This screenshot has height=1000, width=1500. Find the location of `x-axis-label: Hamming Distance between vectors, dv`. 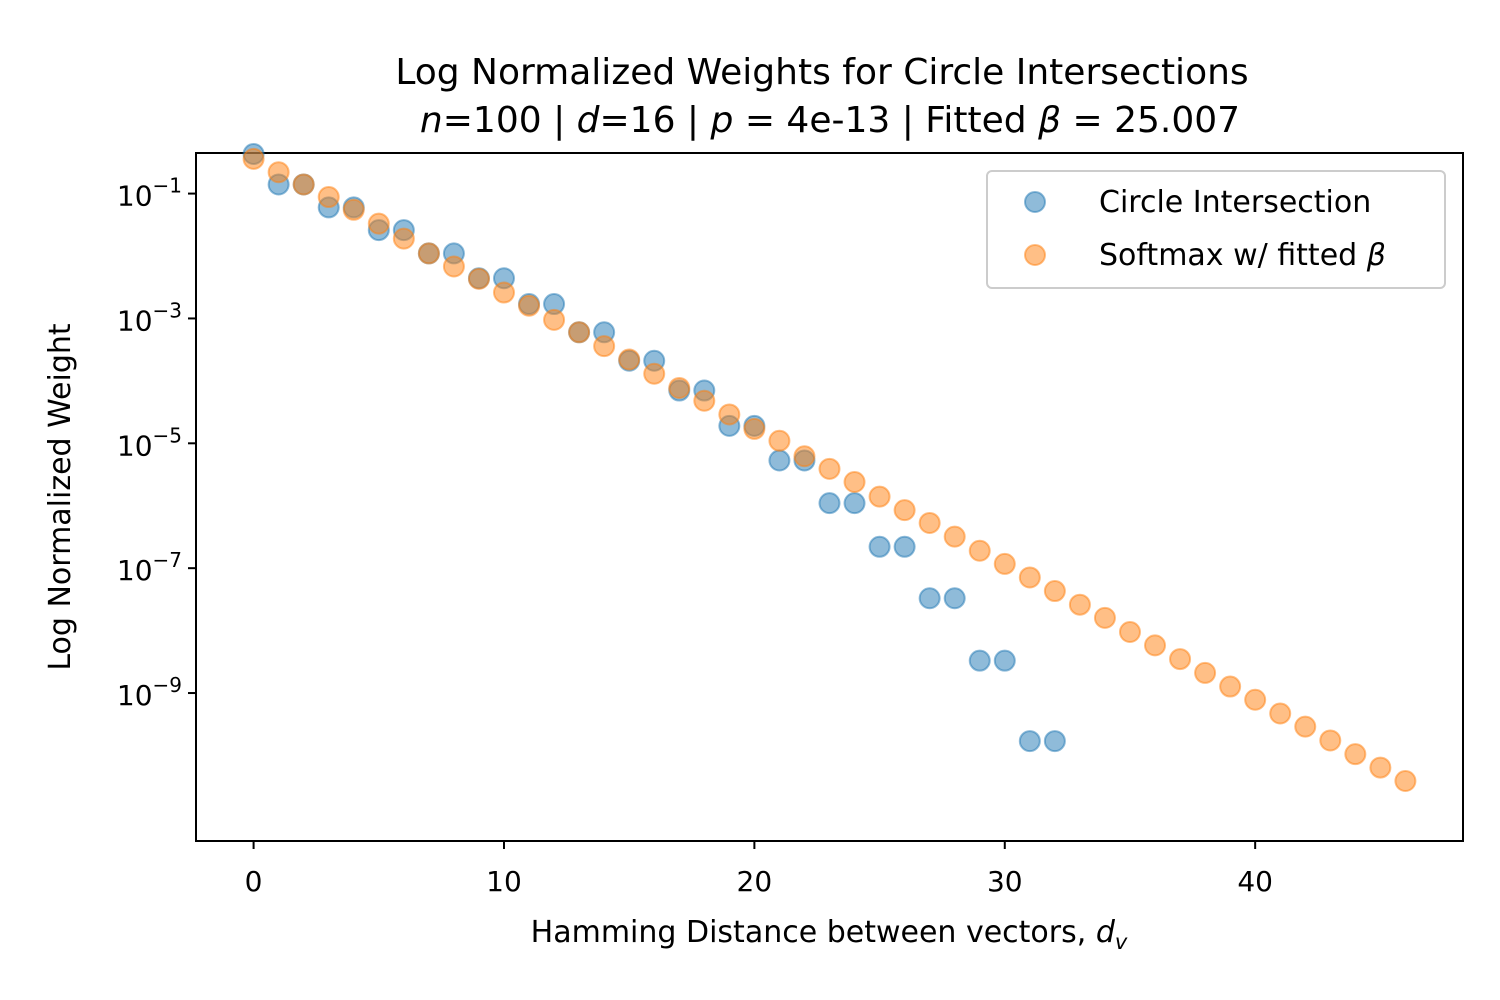

x-axis-label: Hamming Distance between vectors, dv is located at coordinates (829, 934).